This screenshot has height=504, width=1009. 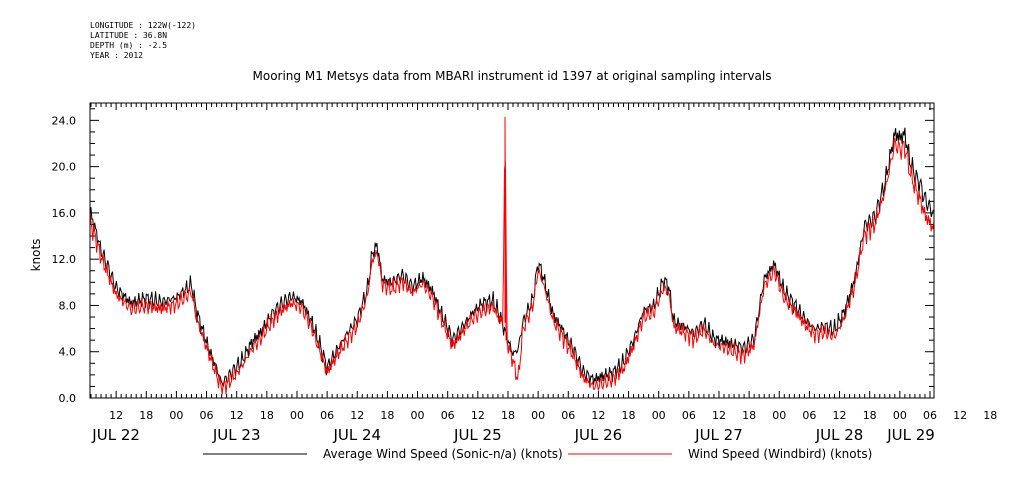 I want to click on y-tick-label: 20.0, so click(x=64, y=167).